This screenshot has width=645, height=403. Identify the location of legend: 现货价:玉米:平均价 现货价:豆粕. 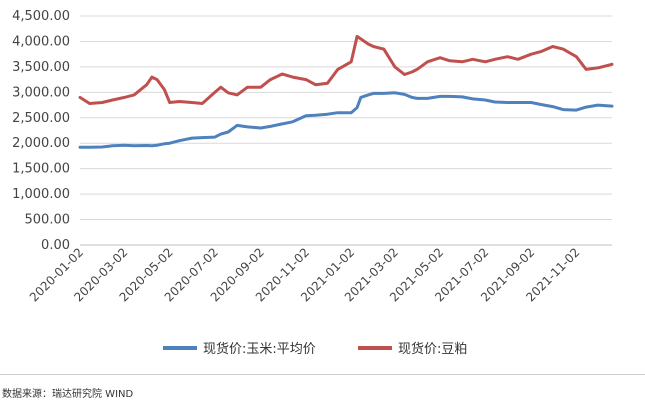
(315, 349).